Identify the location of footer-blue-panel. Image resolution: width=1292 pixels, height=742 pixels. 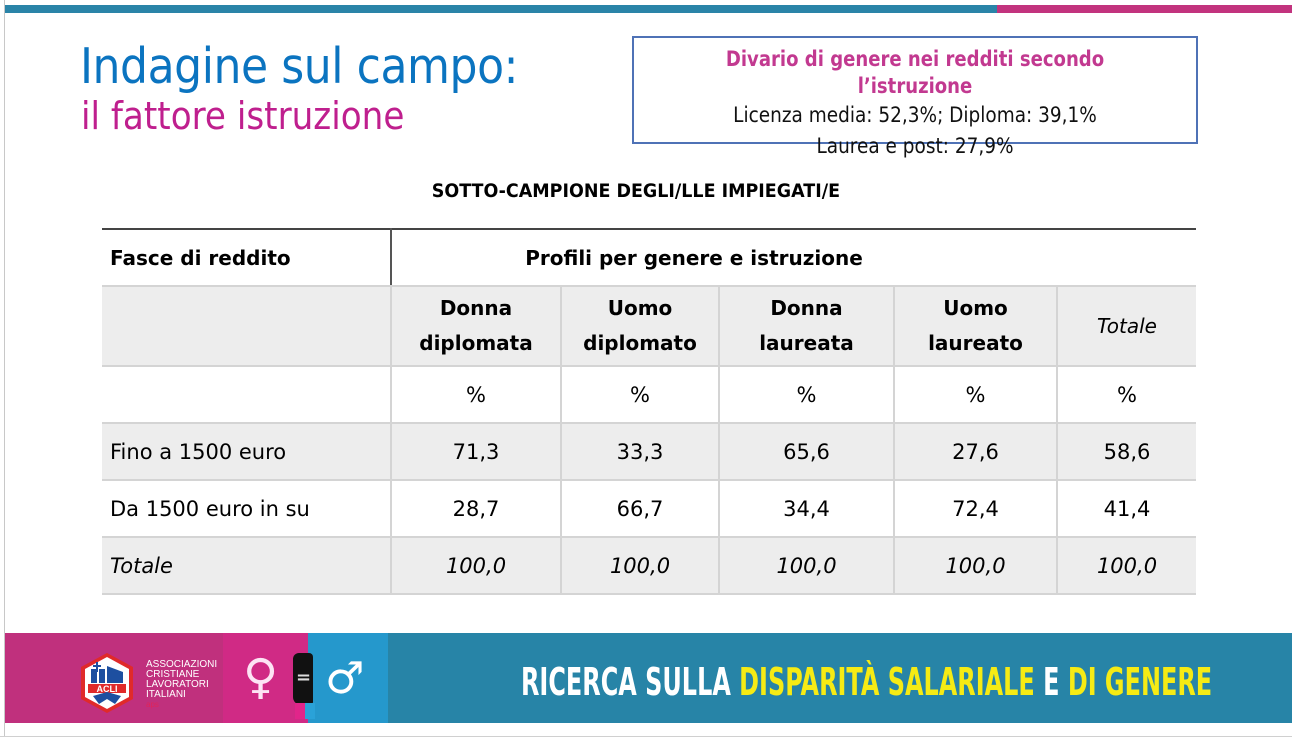
(840, 678).